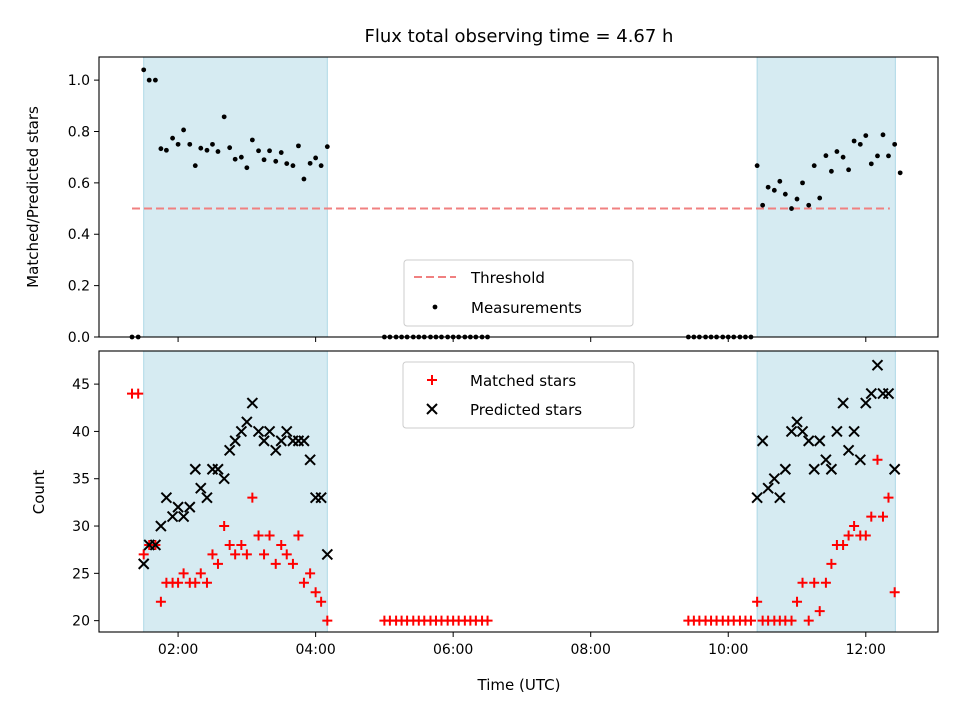  Describe the element at coordinates (519, 36) in the screenshot. I see `chart-title: Flux total observing time = 4.67 h` at that location.